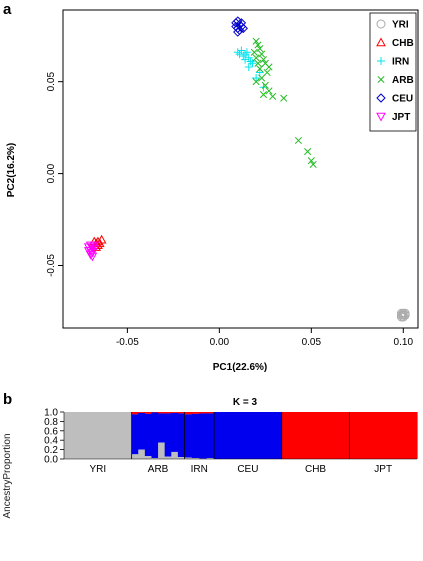 The height and width of the screenshot is (561, 423). Describe the element at coordinates (315, 469) in the screenshot. I see `group-label: CHB` at that location.